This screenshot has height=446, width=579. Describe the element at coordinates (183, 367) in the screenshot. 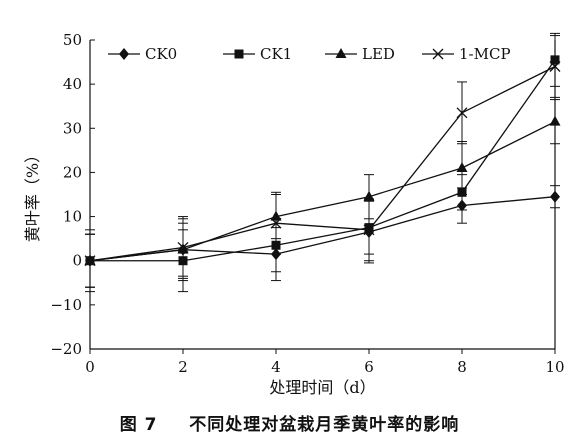

I see `x-tick-label: 2` at that location.